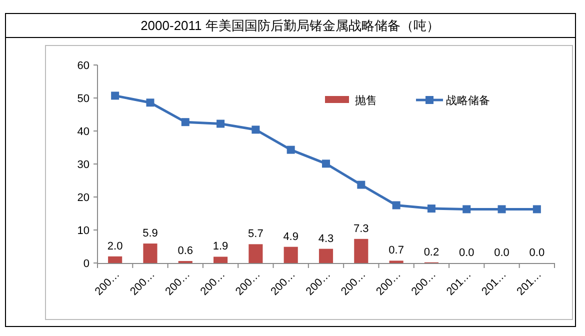 The height and width of the screenshot is (336, 585). Describe the element at coordinates (220, 246) in the screenshot. I see `data-label: 1.9` at that location.